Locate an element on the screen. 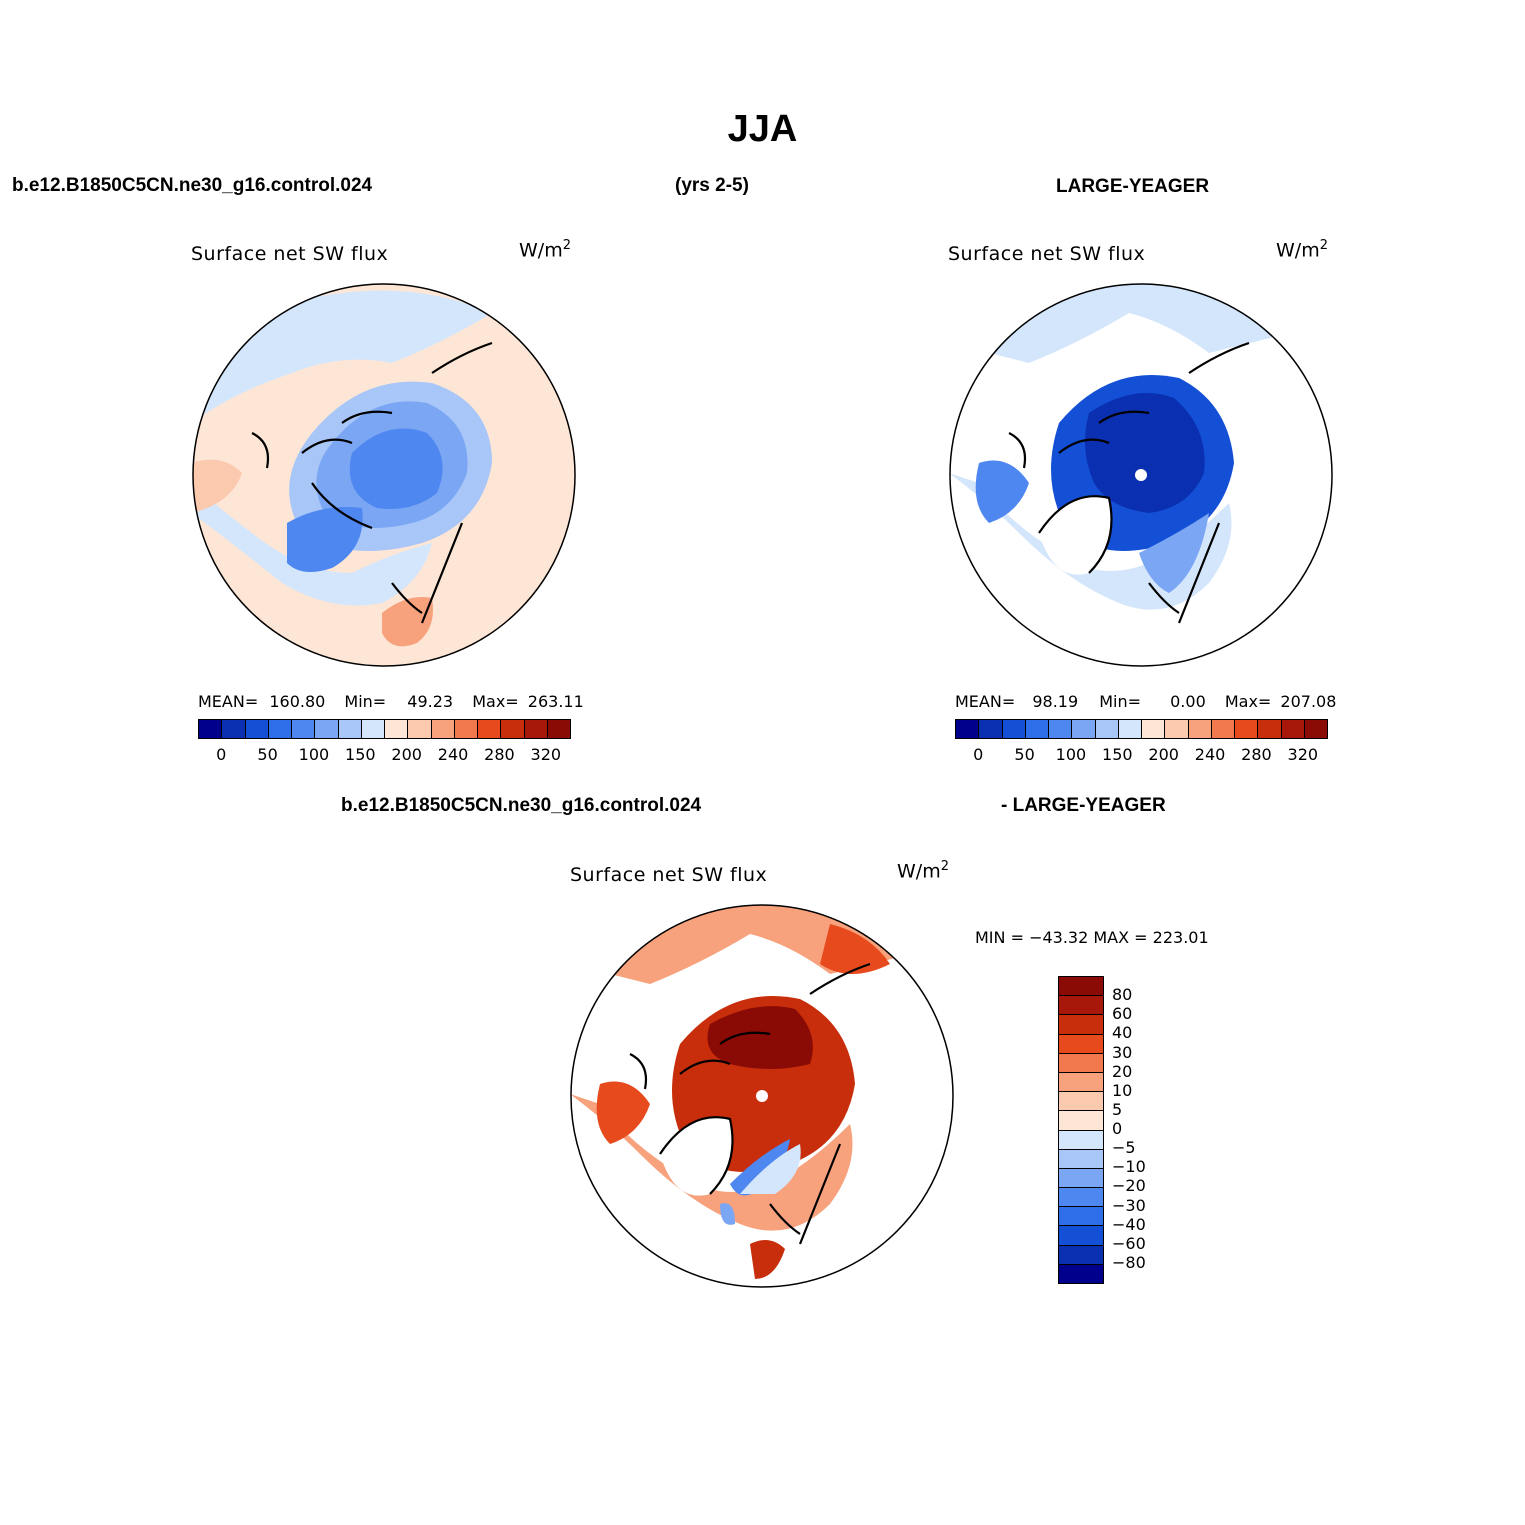 The height and width of the screenshot is (1525, 1525). figure-title: JJA is located at coordinates (762, 129).